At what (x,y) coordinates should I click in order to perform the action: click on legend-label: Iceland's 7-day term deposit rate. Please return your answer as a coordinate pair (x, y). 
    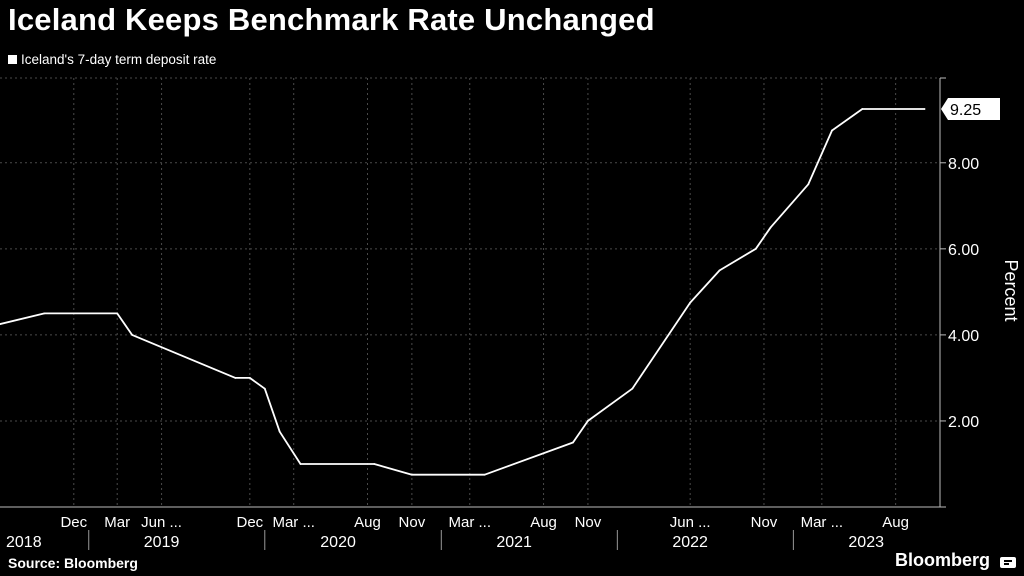
    Looking at the image, I should click on (119, 59).